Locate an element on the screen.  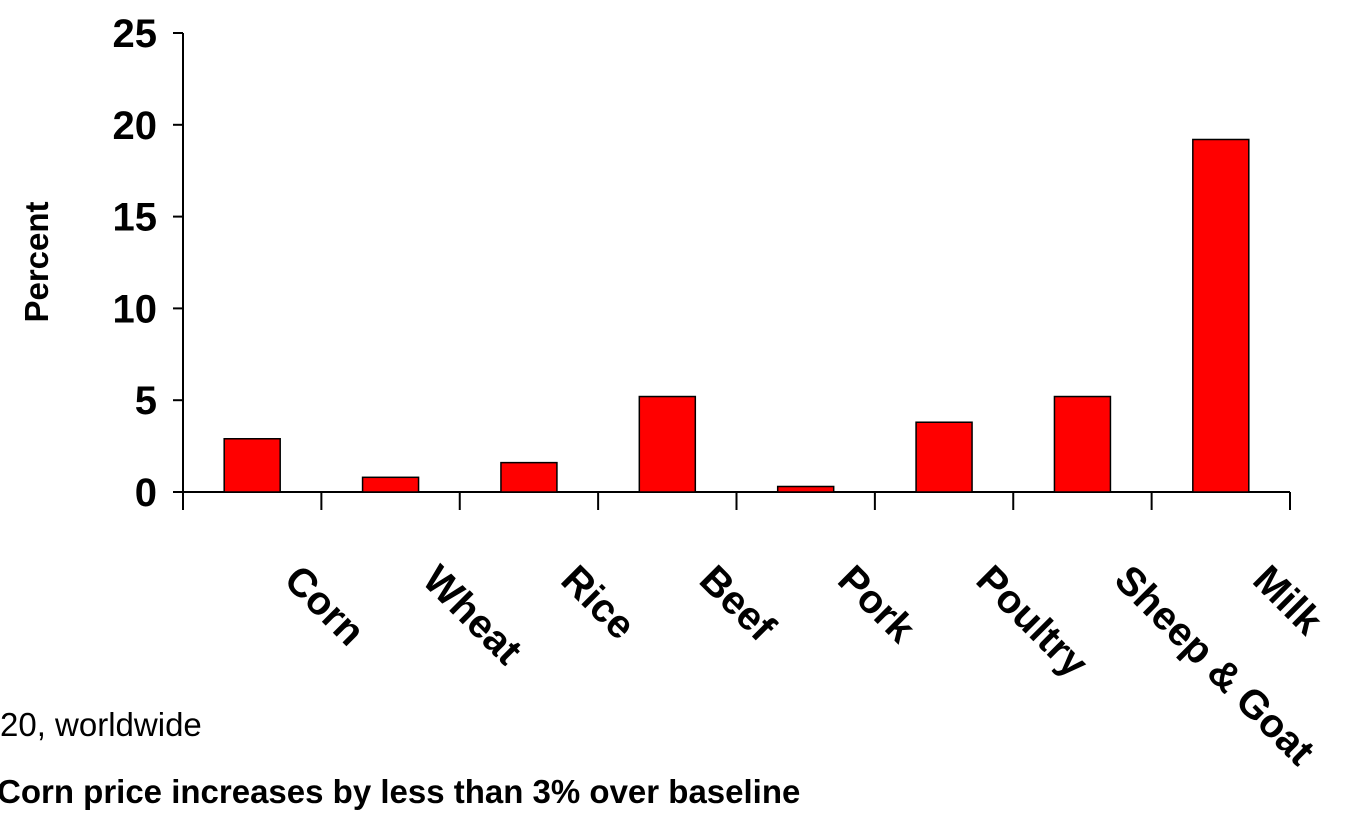
x-tick-label: Rice is located at coordinates (598, 602).